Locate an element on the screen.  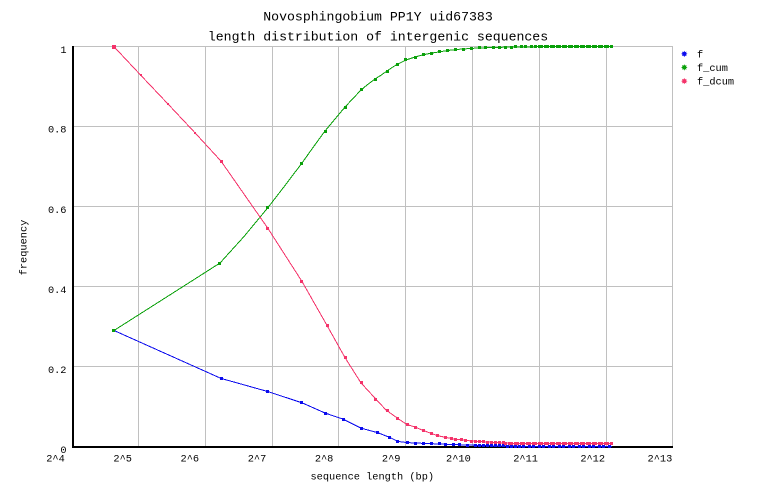
svg-text: 0.2 is located at coordinates (57, 371).